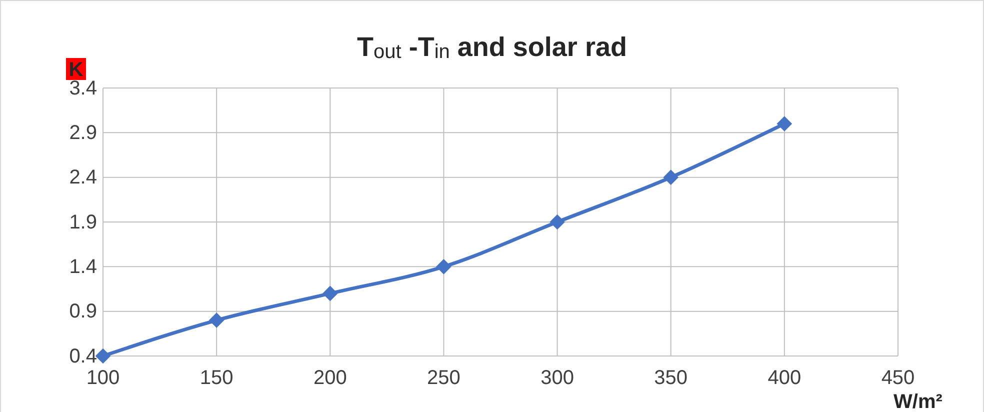  Describe the element at coordinates (330, 378) in the screenshot. I see `x-tick-label: 200` at that location.